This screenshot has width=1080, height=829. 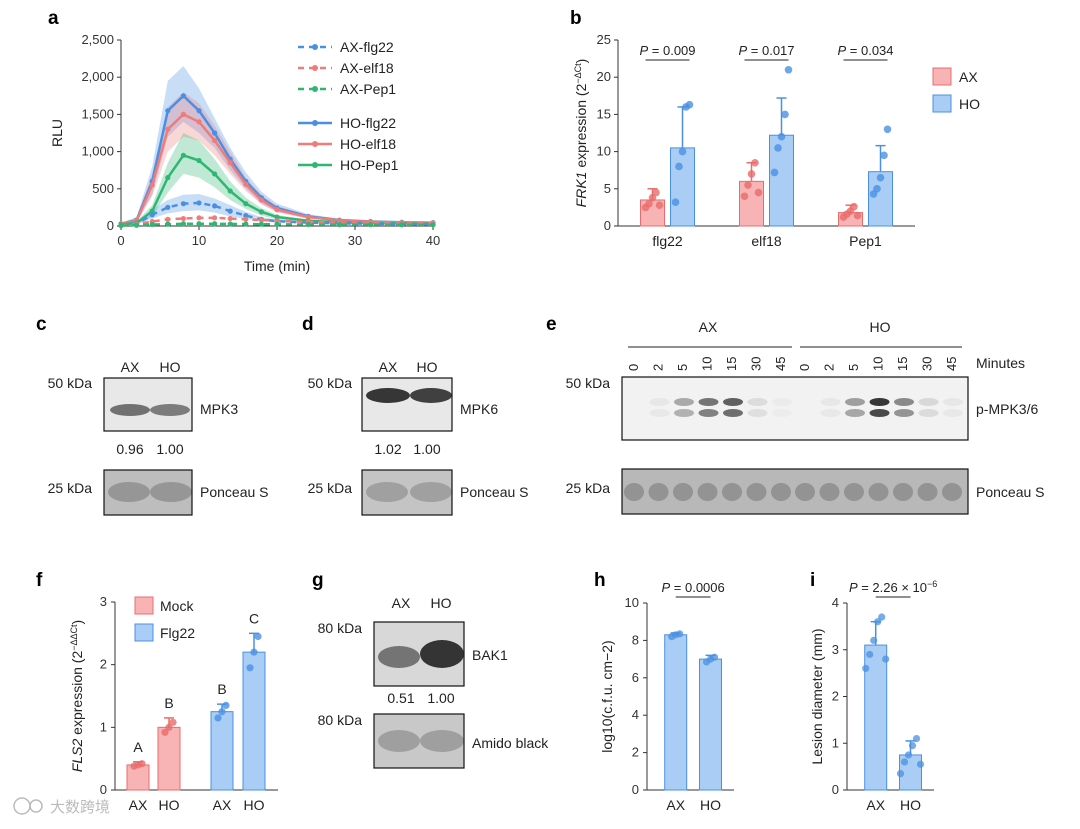 I want to click on panel-letter-a: a, so click(x=53, y=18).